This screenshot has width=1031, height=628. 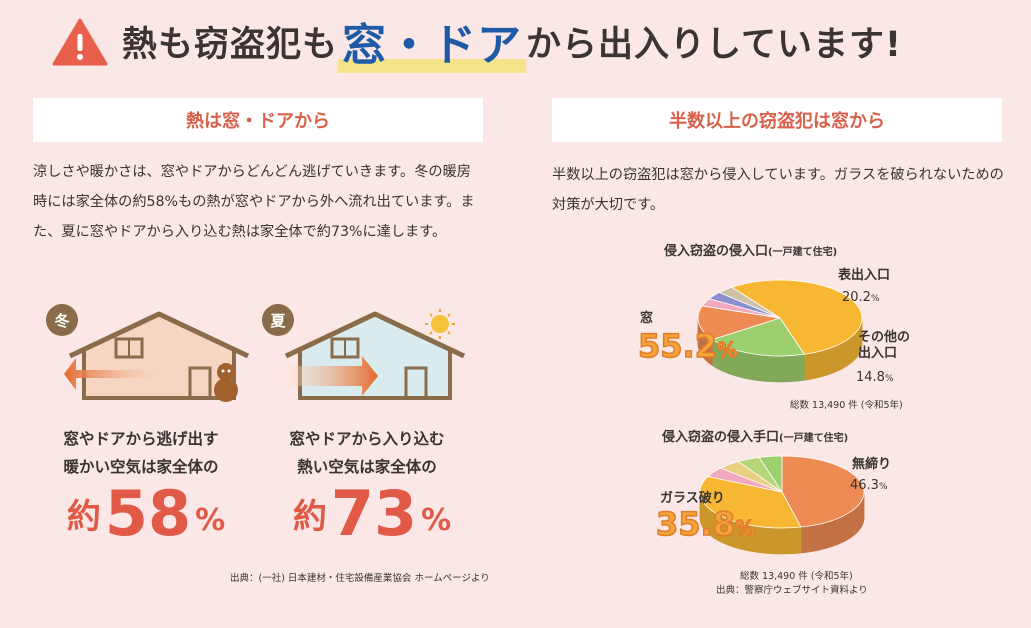 I want to click on chart1-unit-other: %, so click(x=889, y=379).